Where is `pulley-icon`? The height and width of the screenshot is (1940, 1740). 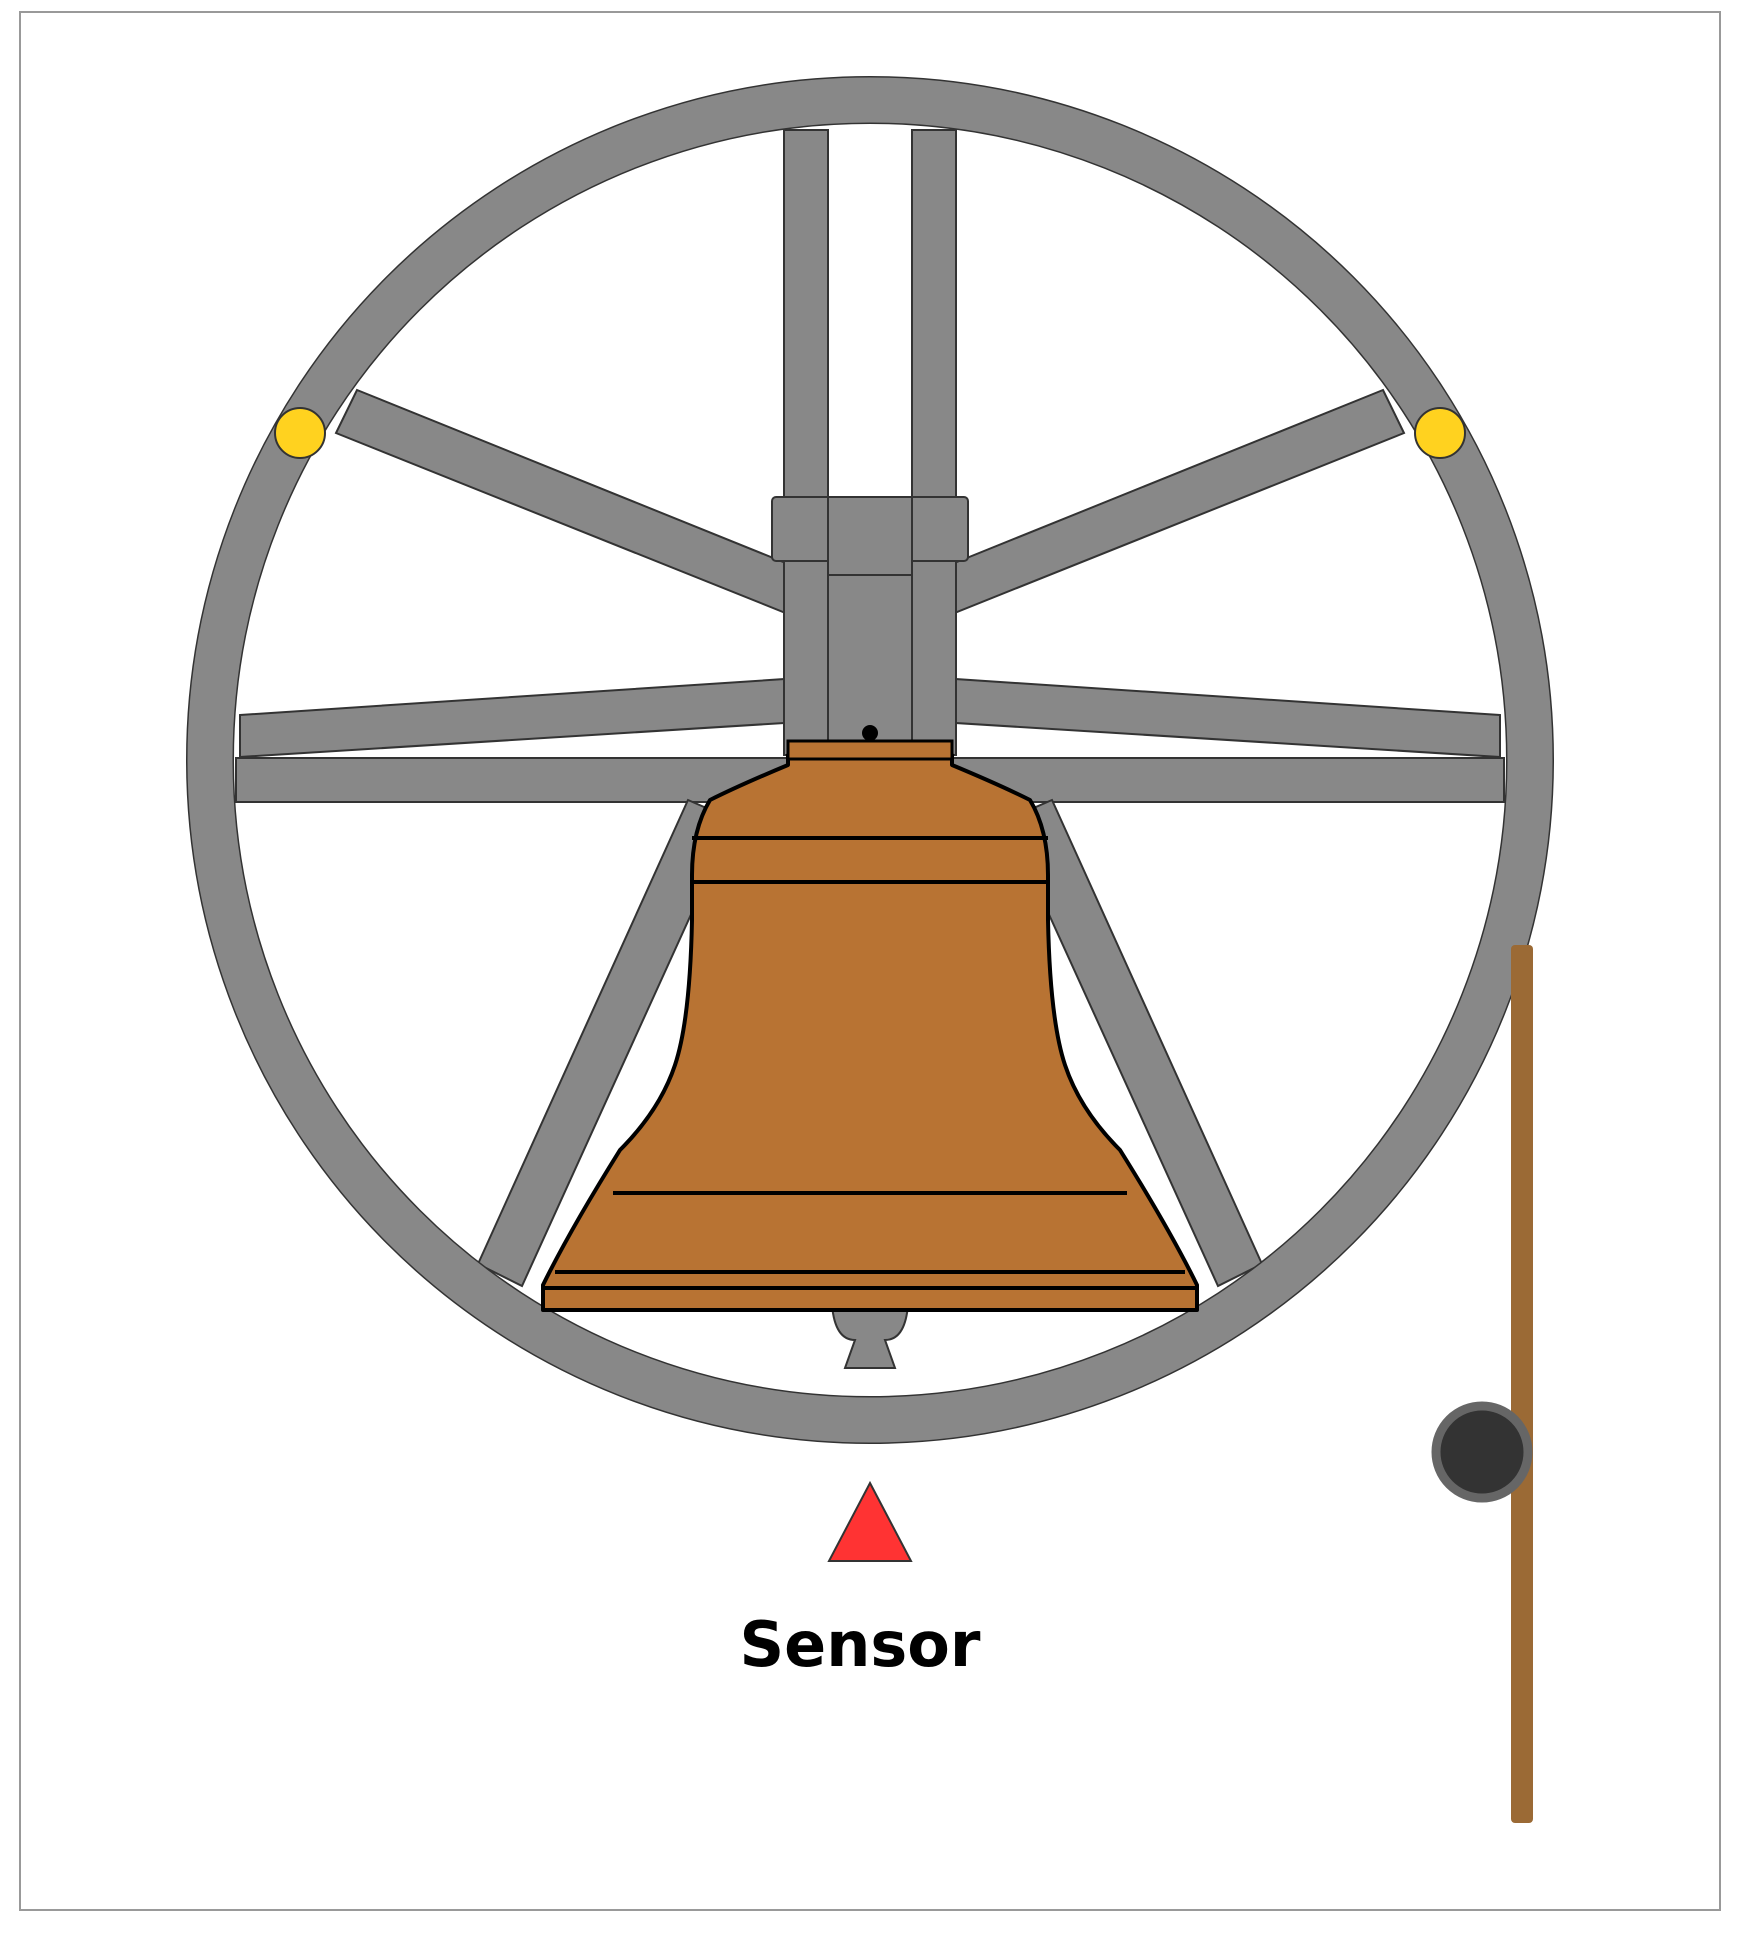 pulley-icon is located at coordinates (1482, 1452).